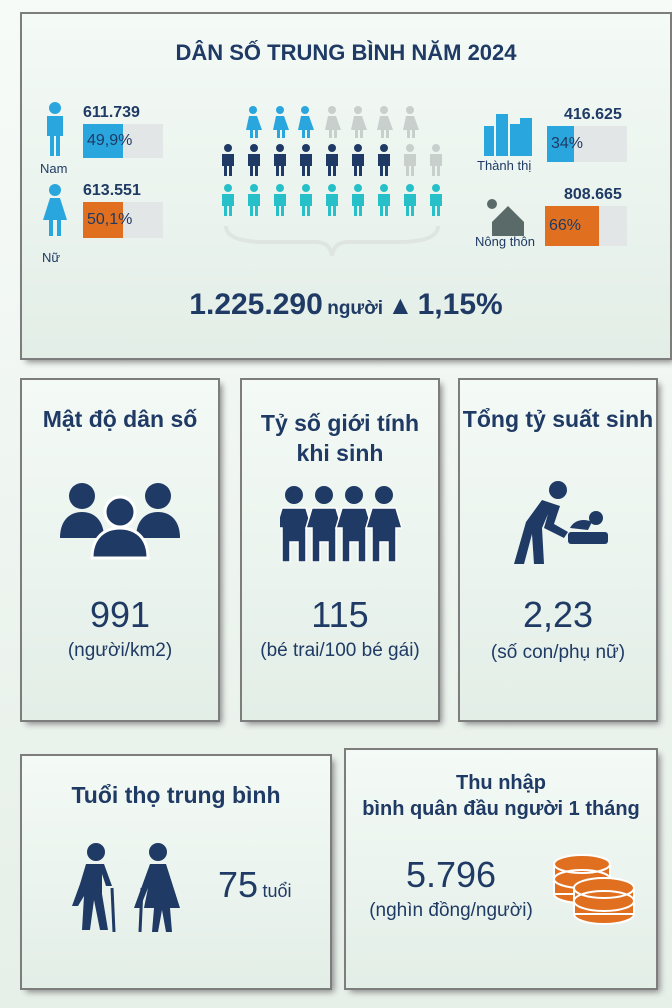 The height and width of the screenshot is (1008, 672). I want to click on urban-bar: 34%, so click(587, 144).